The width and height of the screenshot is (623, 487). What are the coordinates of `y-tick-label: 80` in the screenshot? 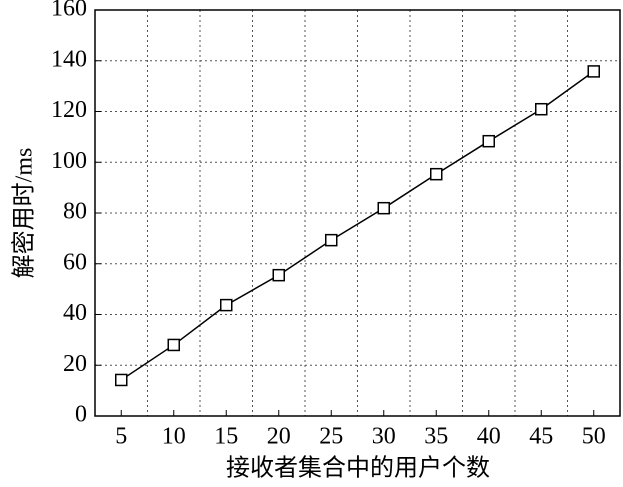 It's located at (75, 212).